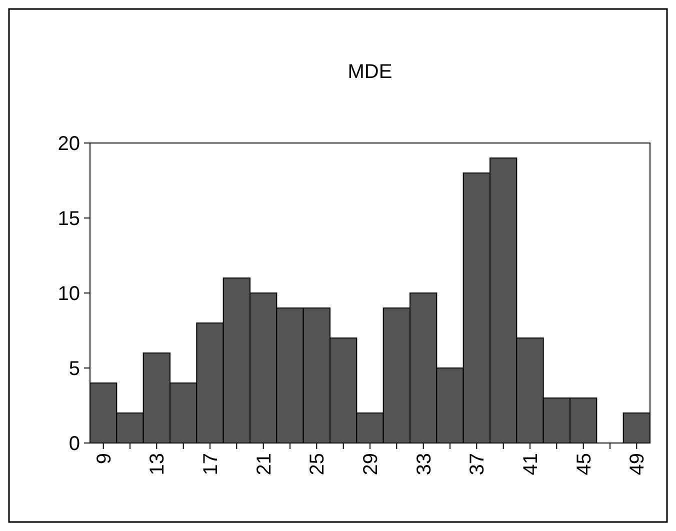  I want to click on x-tick-label: 45, so click(584, 464).